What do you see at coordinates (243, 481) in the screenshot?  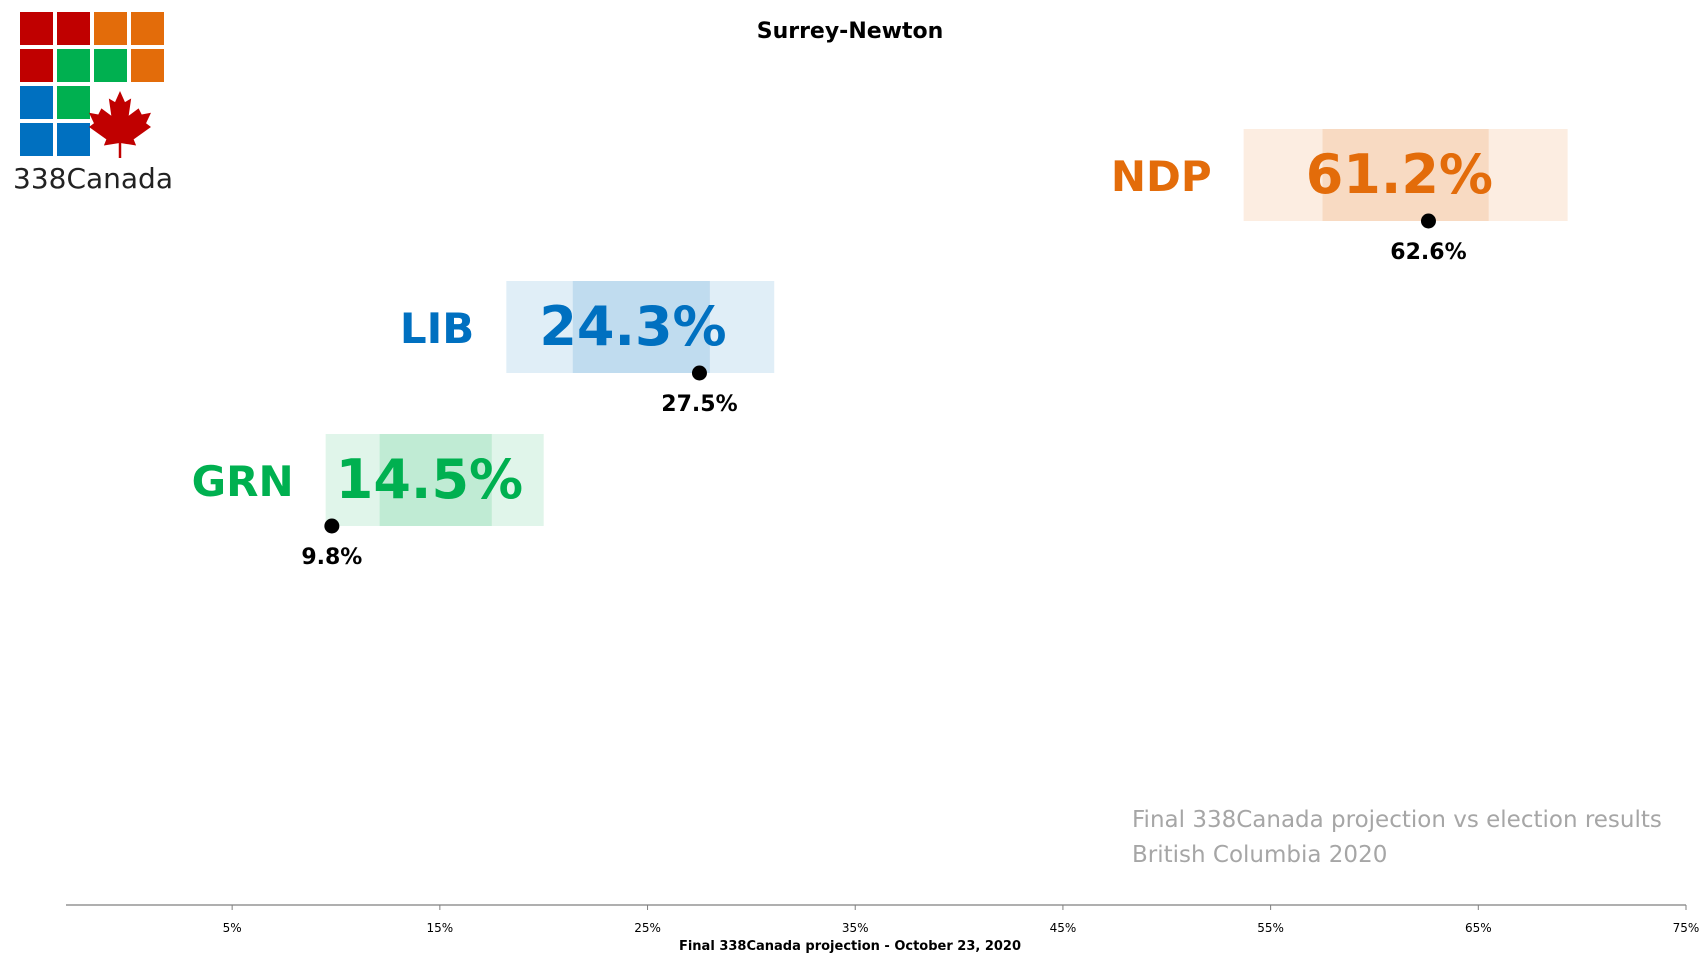 I see `party-name: GRN` at bounding box center [243, 481].